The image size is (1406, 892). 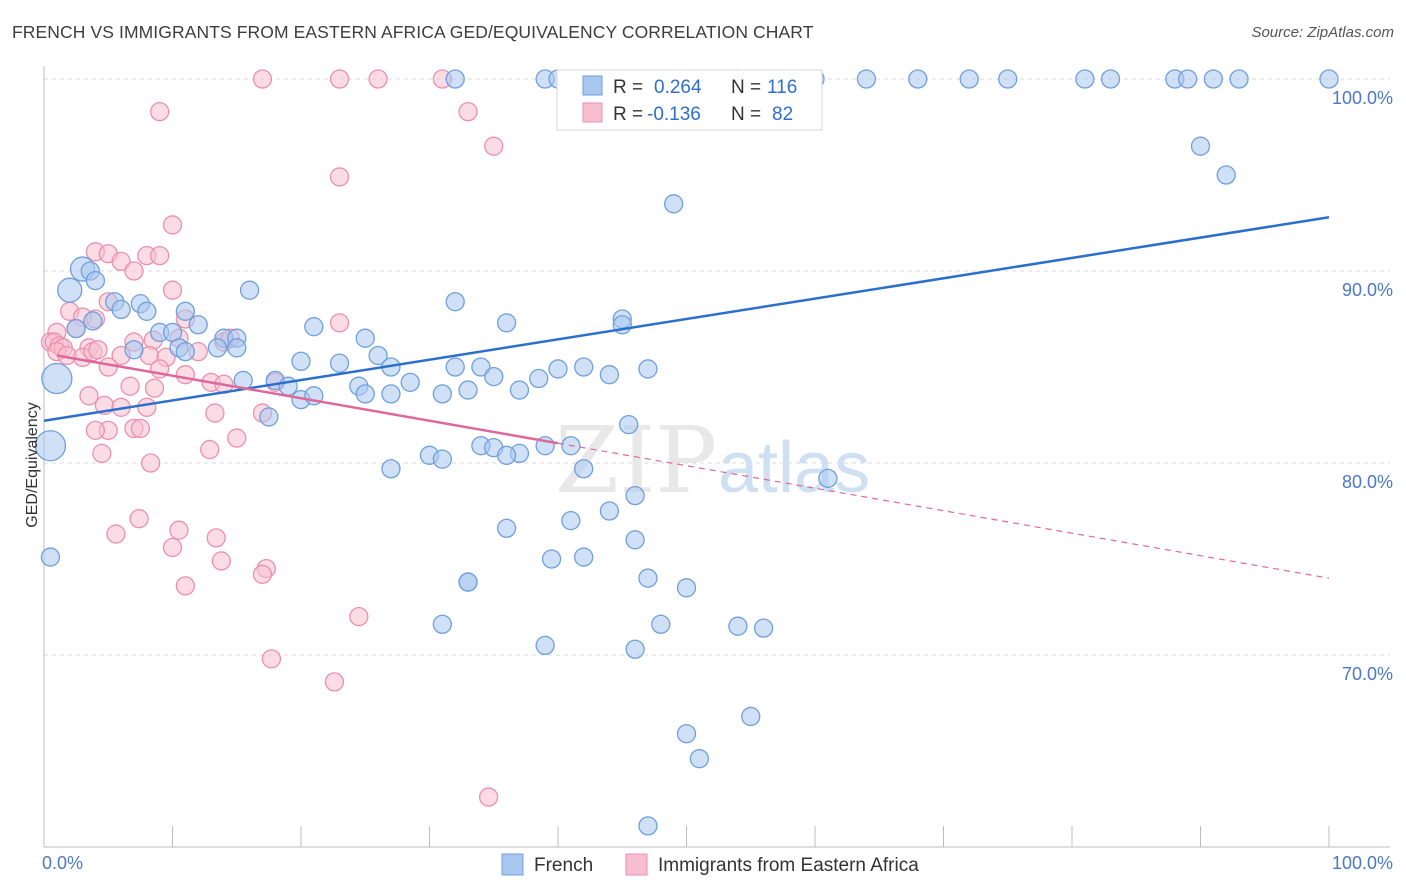 What do you see at coordinates (512, 864) in the screenshot?
I see `legend-french-swatch` at bounding box center [512, 864].